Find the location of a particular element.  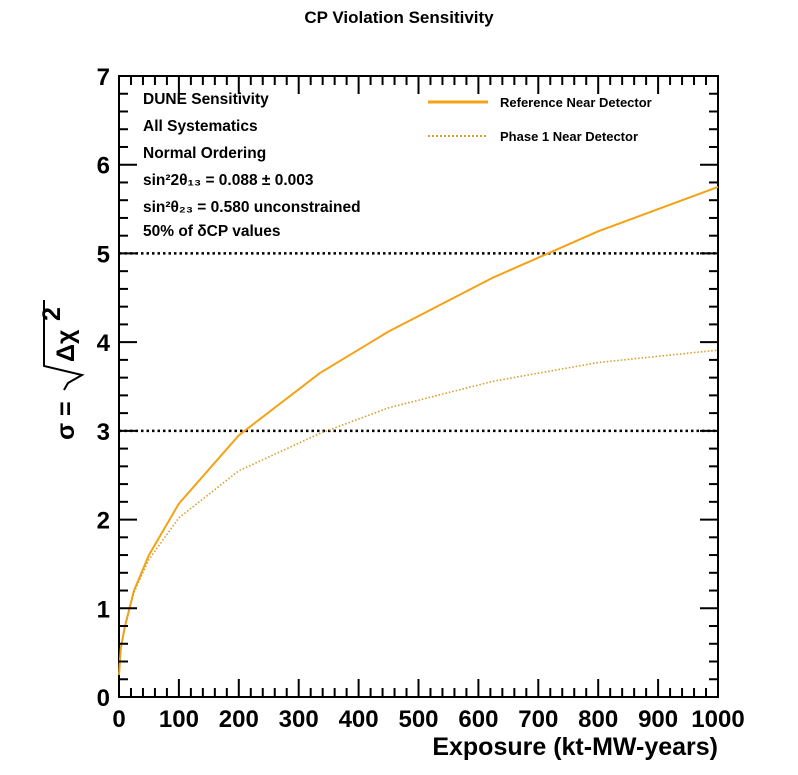

x-tick-label: 400 is located at coordinates (359, 719).